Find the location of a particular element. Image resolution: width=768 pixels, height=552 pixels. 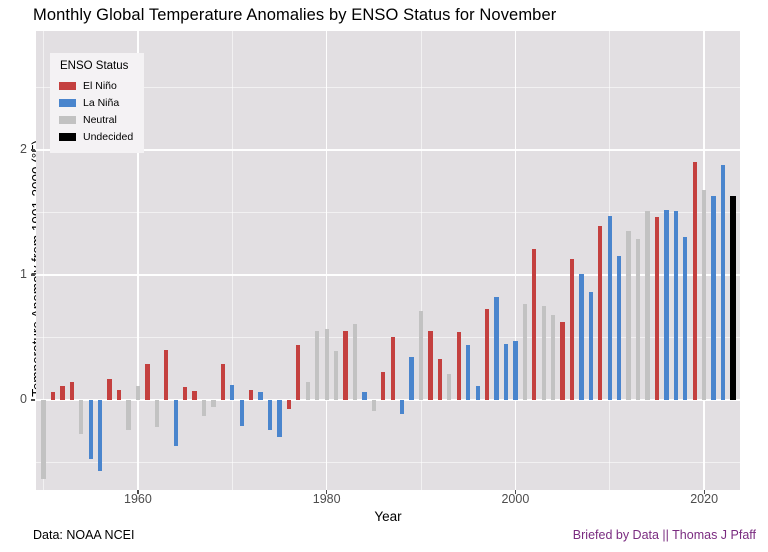

x-tick-label: 2000 is located at coordinates (515, 499).